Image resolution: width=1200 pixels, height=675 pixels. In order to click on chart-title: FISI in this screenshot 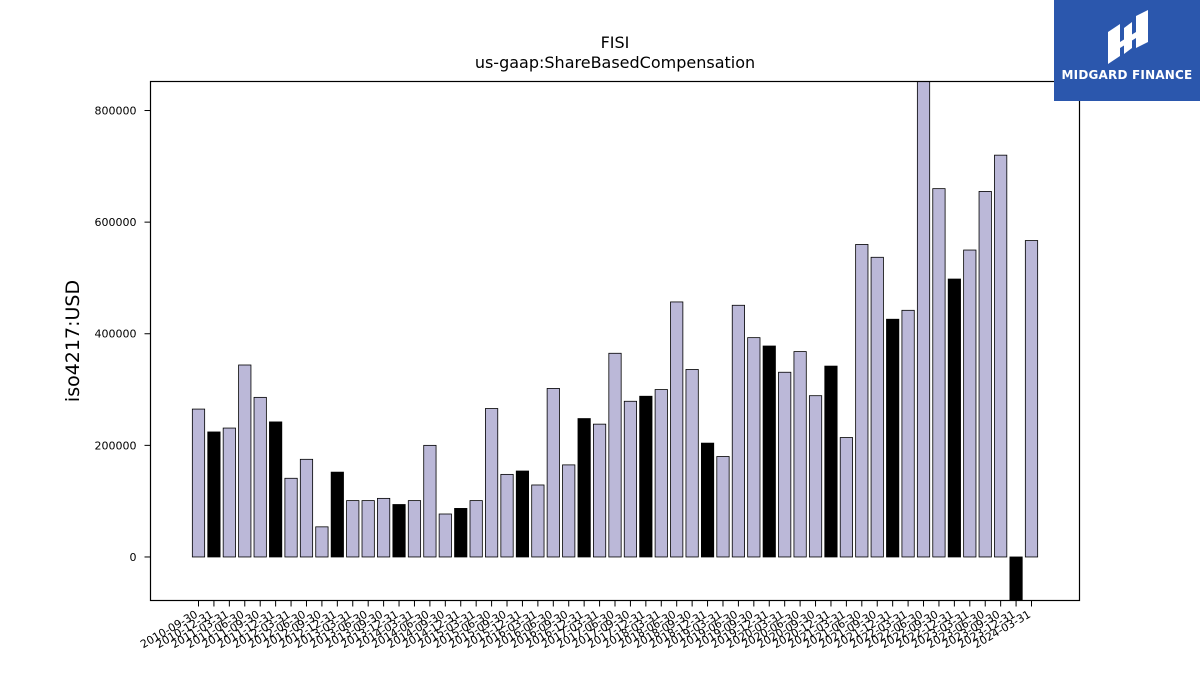, I will do `click(615, 42)`.